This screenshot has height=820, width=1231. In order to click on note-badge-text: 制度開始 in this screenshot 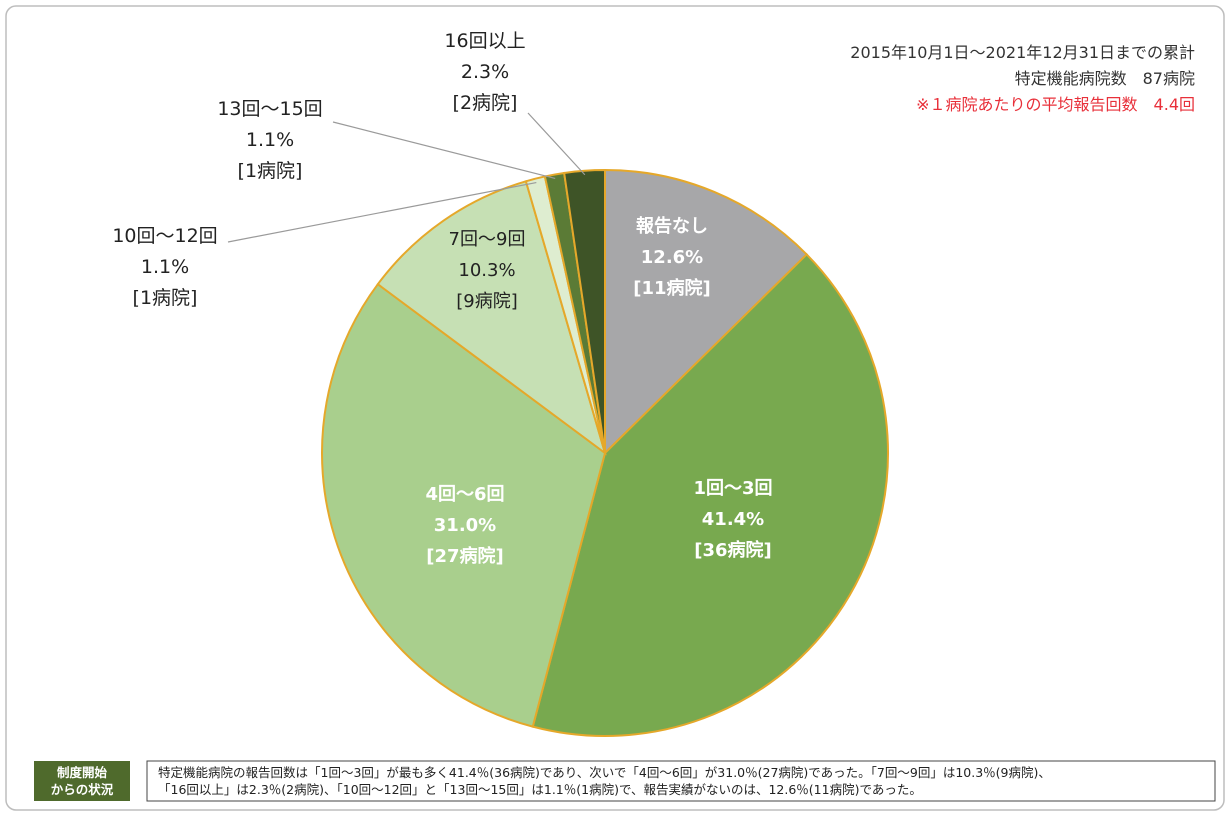, I will do `click(82, 772)`.